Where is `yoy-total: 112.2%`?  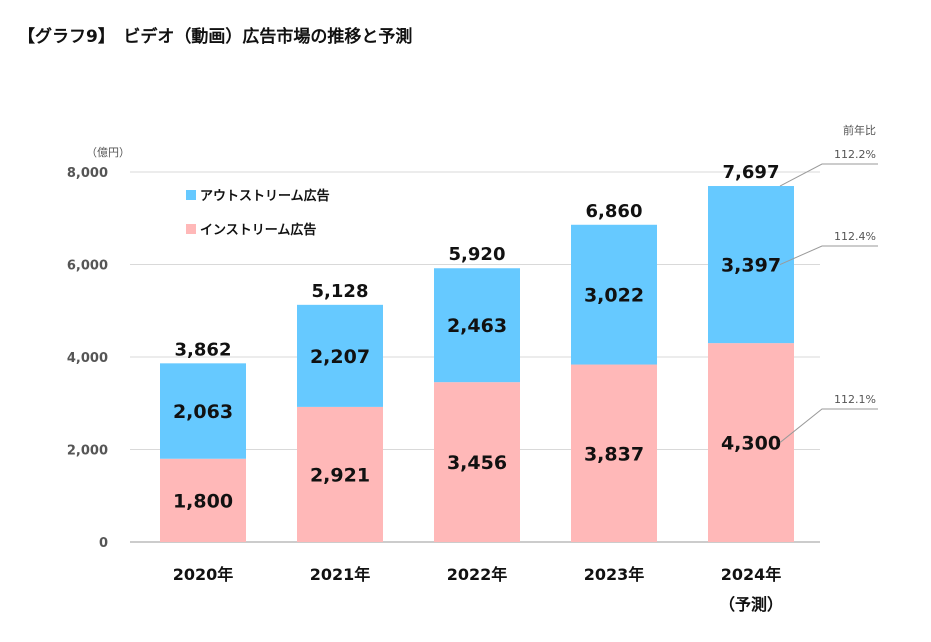
yoy-total: 112.2% is located at coordinates (855, 154).